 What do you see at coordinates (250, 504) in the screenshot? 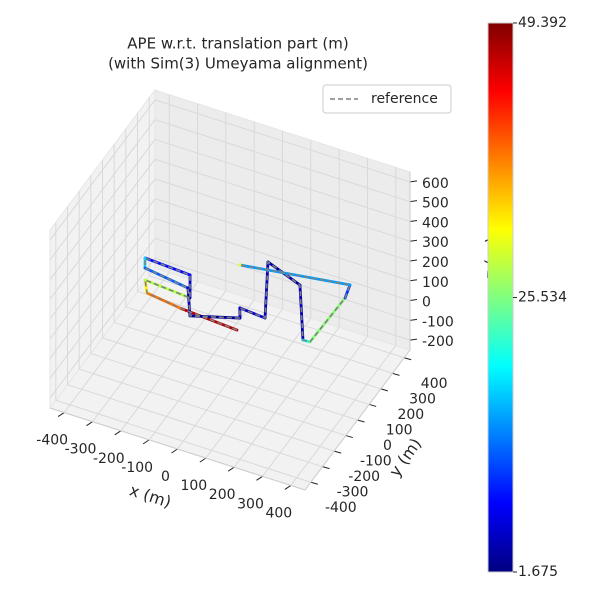
I see `x-tick-label: 300` at bounding box center [250, 504].